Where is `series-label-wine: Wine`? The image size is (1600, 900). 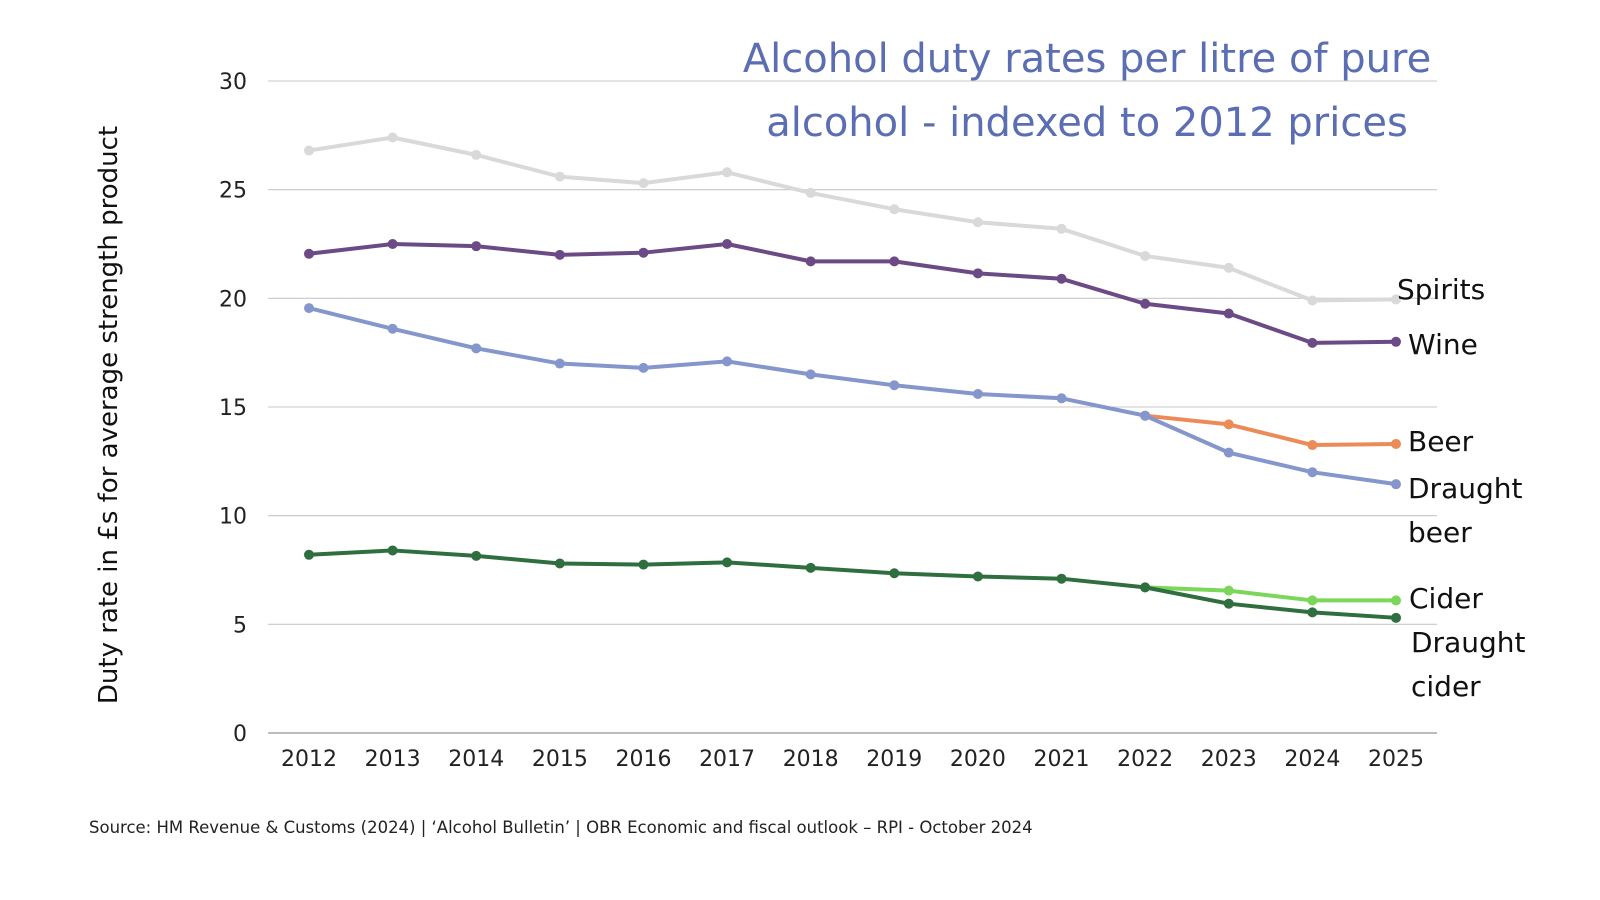 series-label-wine: Wine is located at coordinates (1443, 344).